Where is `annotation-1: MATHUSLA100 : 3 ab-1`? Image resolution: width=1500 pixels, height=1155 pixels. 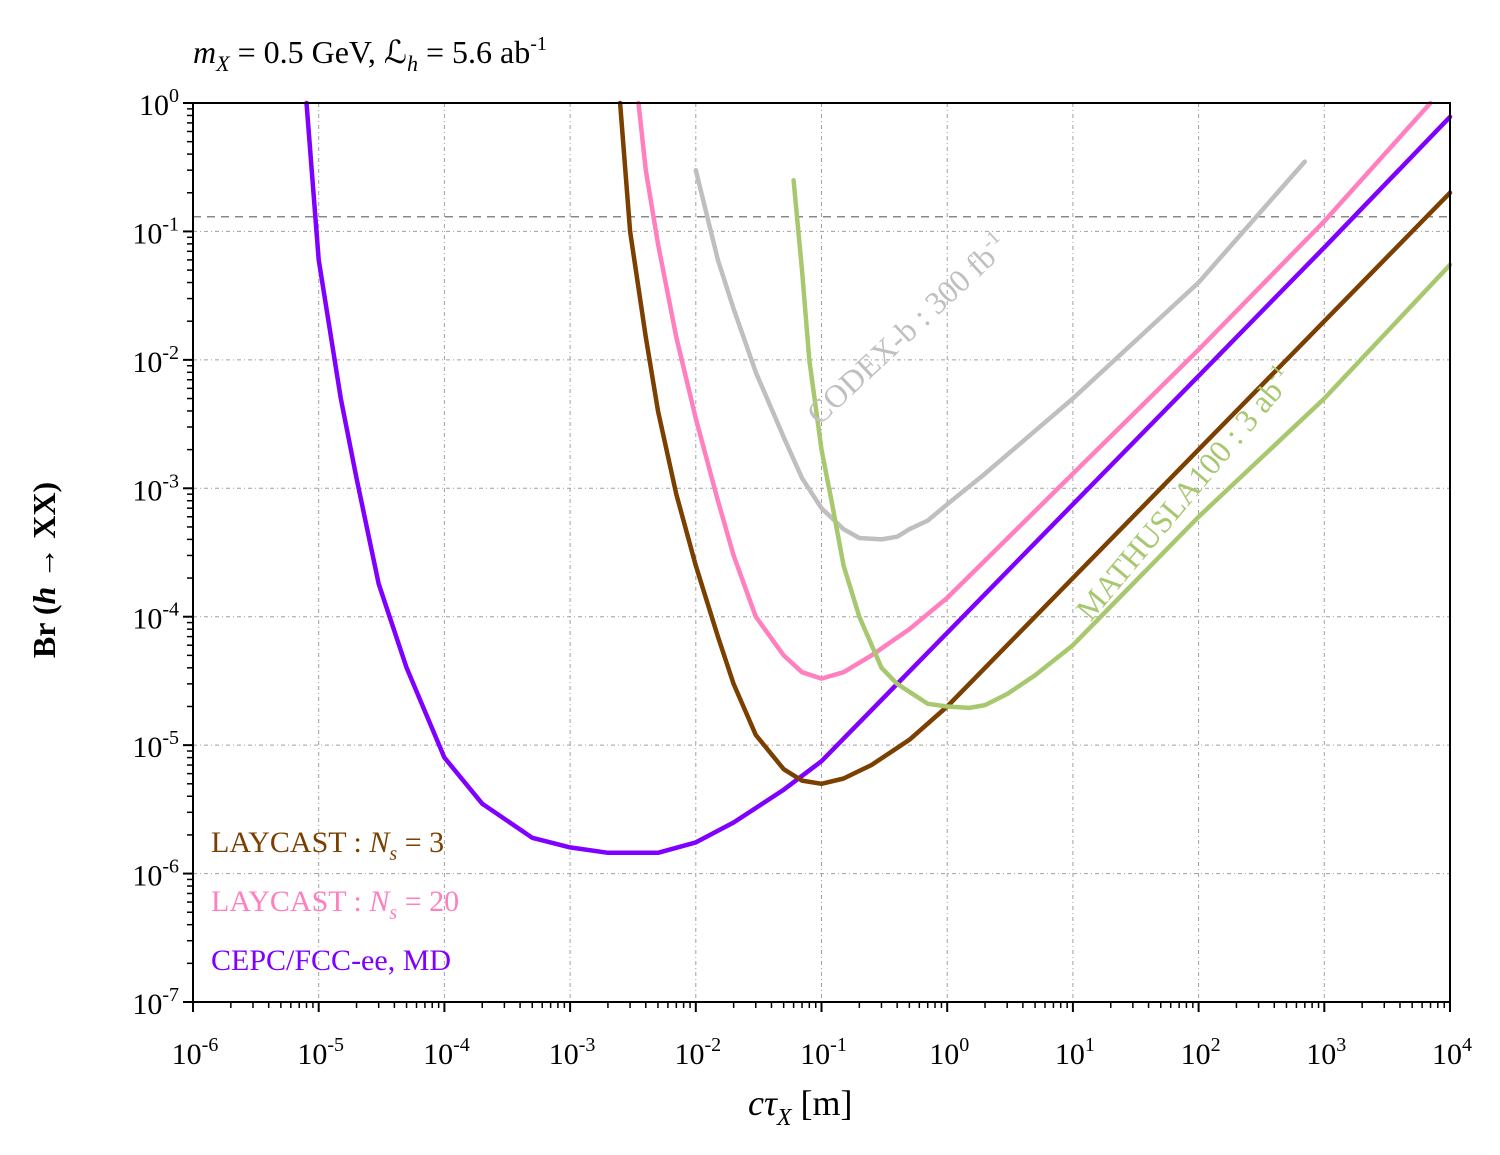 annotation-1: MATHUSLA100 : 3 ab-1 is located at coordinates (1184, 493).